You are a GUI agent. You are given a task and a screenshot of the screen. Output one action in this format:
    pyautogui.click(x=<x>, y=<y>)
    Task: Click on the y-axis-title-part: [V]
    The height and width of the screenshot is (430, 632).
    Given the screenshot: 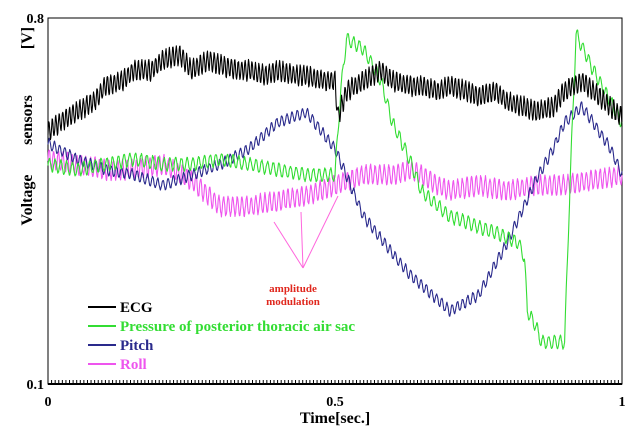 What is the action you would take?
    pyautogui.click(x=27, y=38)
    